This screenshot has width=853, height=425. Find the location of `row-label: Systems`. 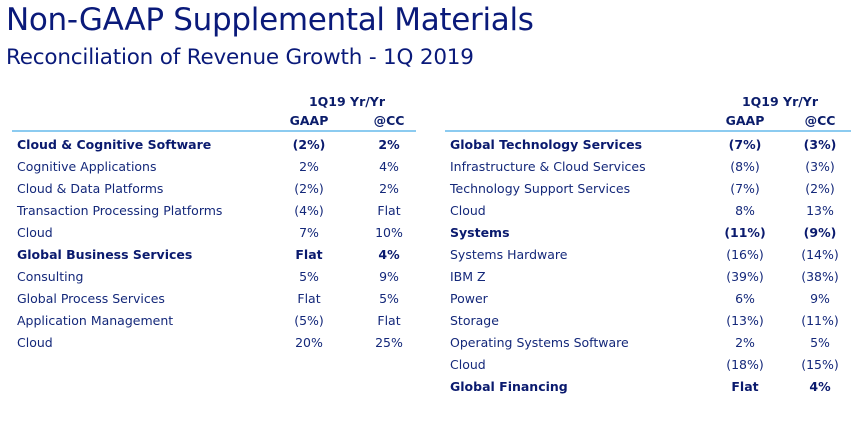

row-label: Systems is located at coordinates (480, 232).